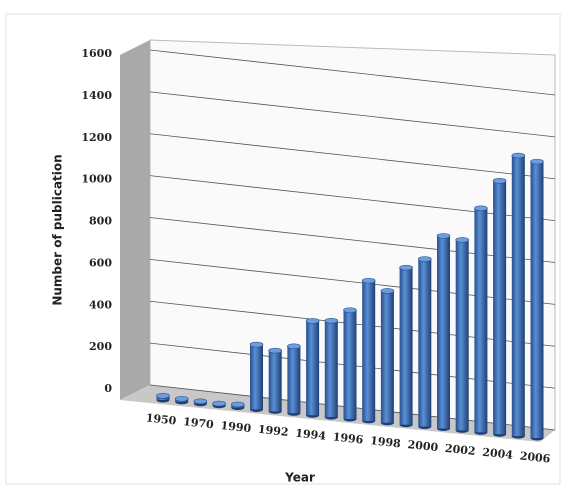 This screenshot has height=494, width=568. Describe the element at coordinates (299, 478) in the screenshot. I see `x-axis-title: Year` at that location.